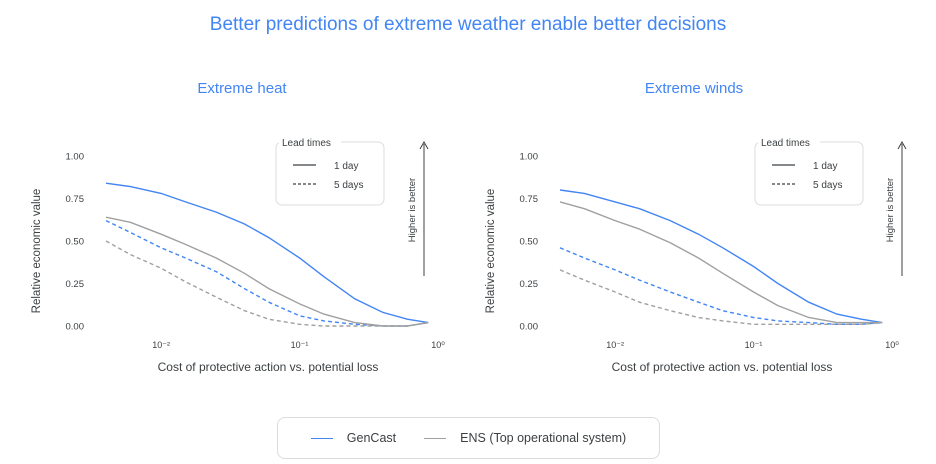 This screenshot has height=464, width=936. I want to click on series-legend: GenCast ENS (Top operational system), so click(468, 438).